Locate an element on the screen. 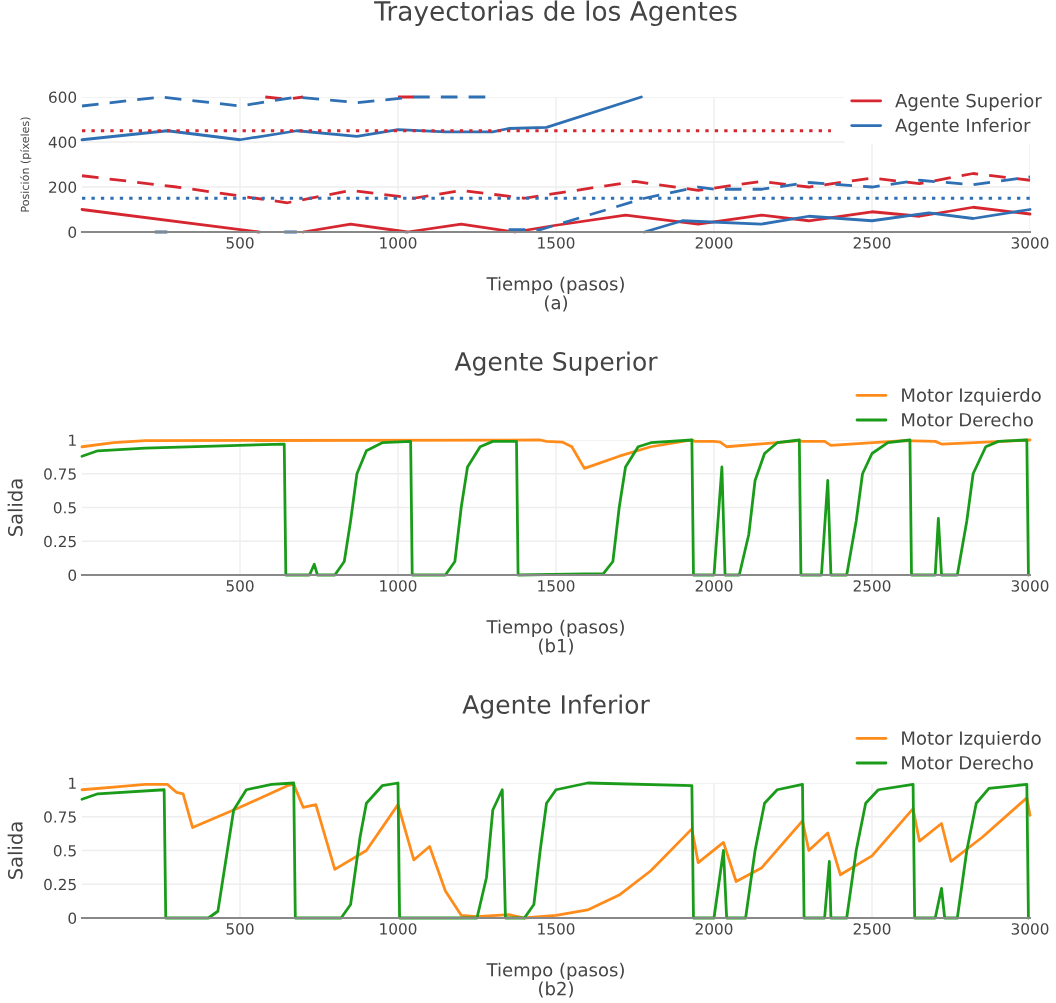 The width and height of the screenshot is (1056, 1003). y-tick-label: 600 is located at coordinates (63, 97).